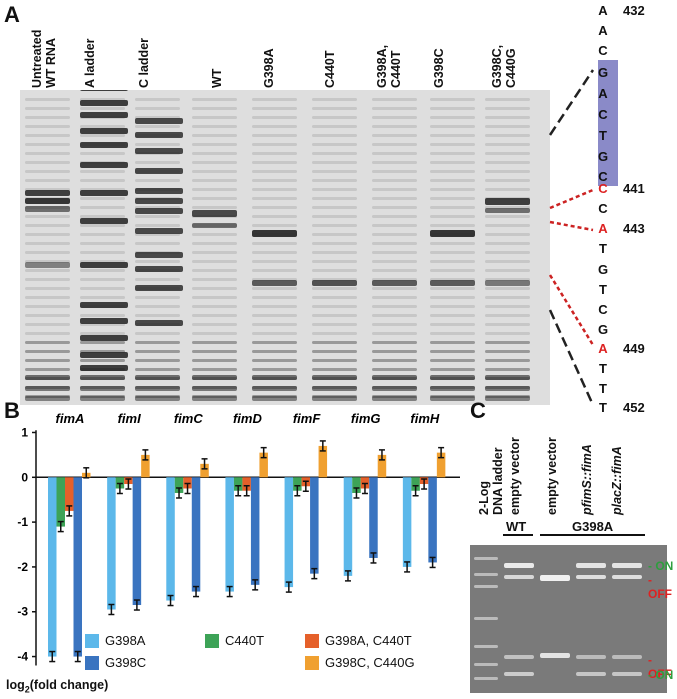 This screenshot has width=677, height=699. What do you see at coordinates (568, 619) in the screenshot?
I see `pcr-gel` at bounding box center [568, 619].